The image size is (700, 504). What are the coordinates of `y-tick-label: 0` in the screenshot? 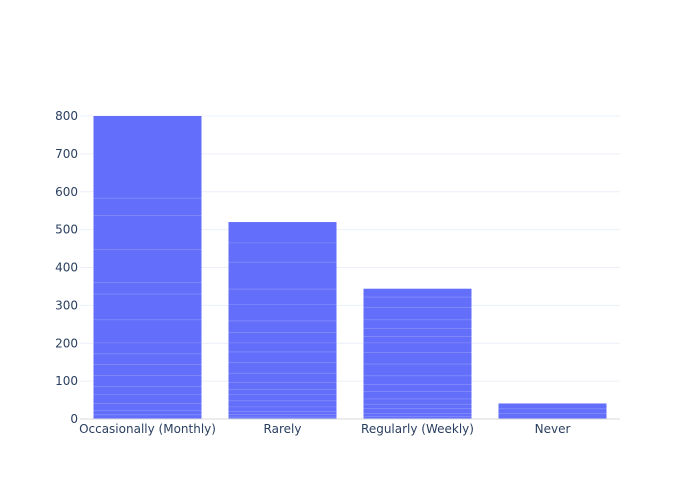 It's located at (74, 419).